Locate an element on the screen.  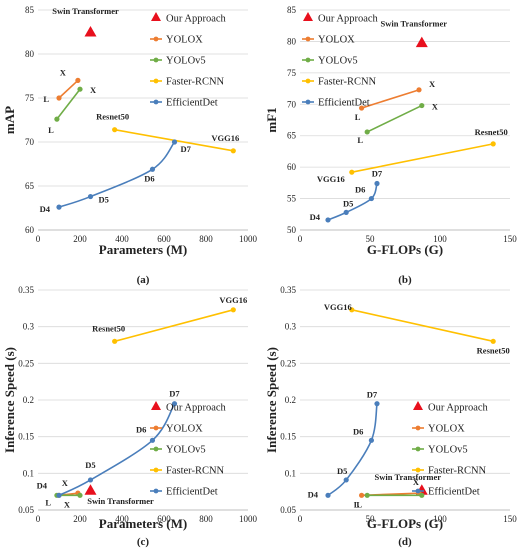
x-tick-label: 800 is located at coordinates (206, 519).